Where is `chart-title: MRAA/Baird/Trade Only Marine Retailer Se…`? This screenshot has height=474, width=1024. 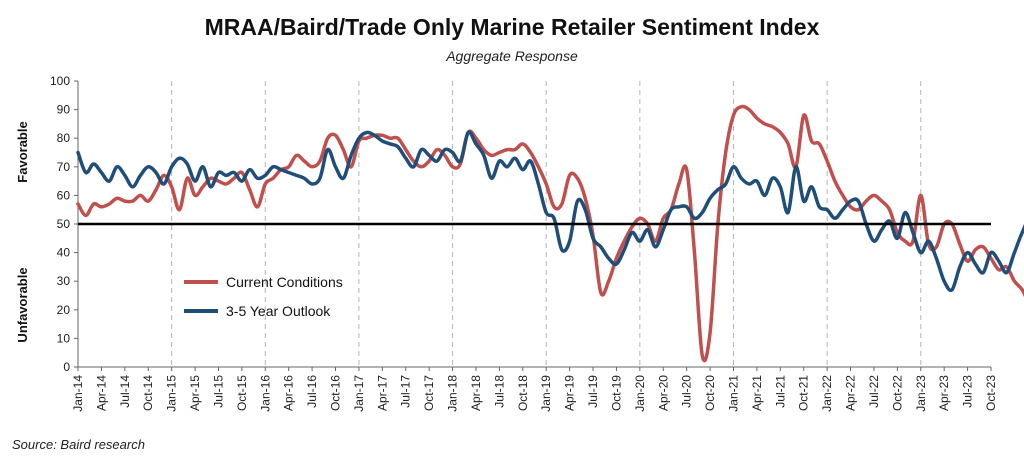 chart-title: MRAA/Baird/Trade Only Marine Retailer Se… is located at coordinates (512, 27).